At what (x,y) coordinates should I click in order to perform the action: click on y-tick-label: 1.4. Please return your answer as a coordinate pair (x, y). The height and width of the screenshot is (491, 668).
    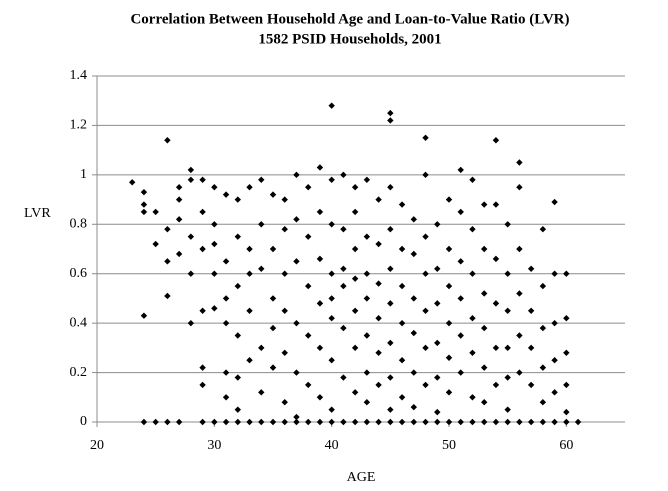
    Looking at the image, I should click on (79, 75).